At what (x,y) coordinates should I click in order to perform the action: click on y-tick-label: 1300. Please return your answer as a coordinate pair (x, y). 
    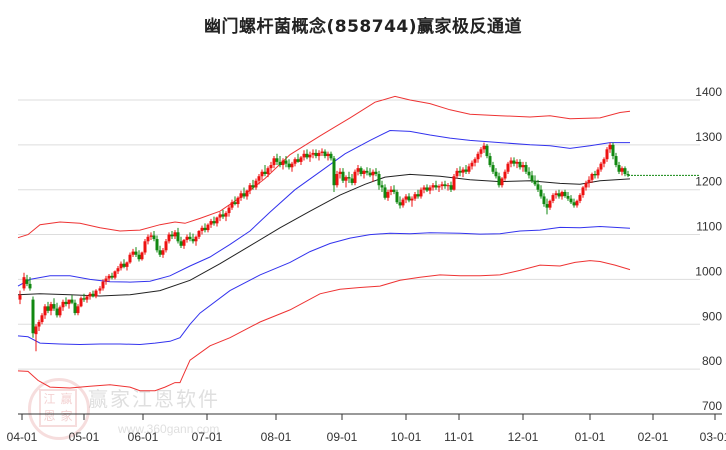
    Looking at the image, I should click on (708, 137).